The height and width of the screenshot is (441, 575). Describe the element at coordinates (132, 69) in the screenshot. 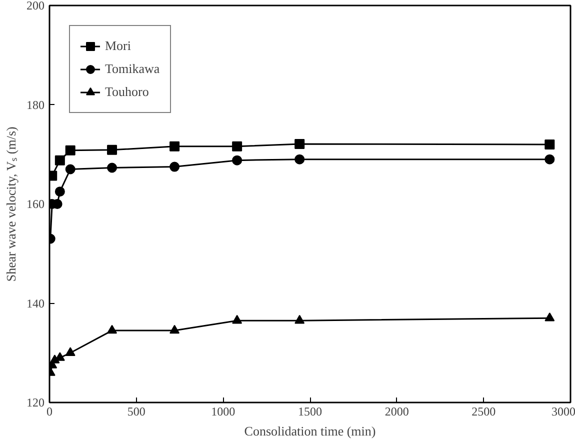

I see `legend-label: Tomikawa` at that location.